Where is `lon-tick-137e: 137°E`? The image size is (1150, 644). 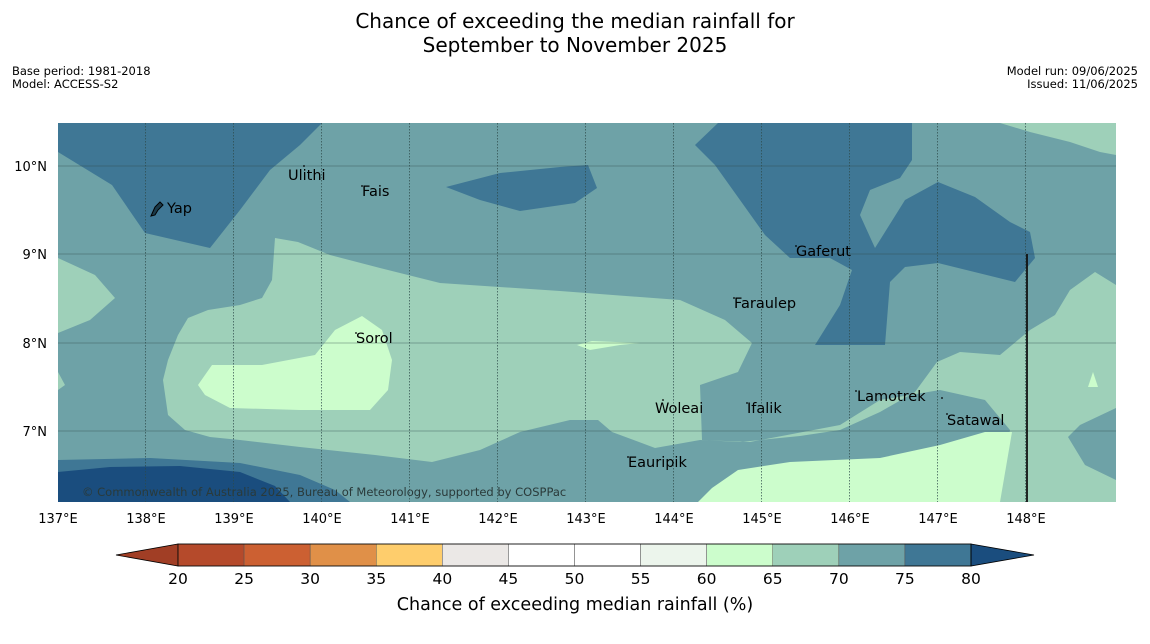 lon-tick-137e: 137°E is located at coordinates (58, 519).